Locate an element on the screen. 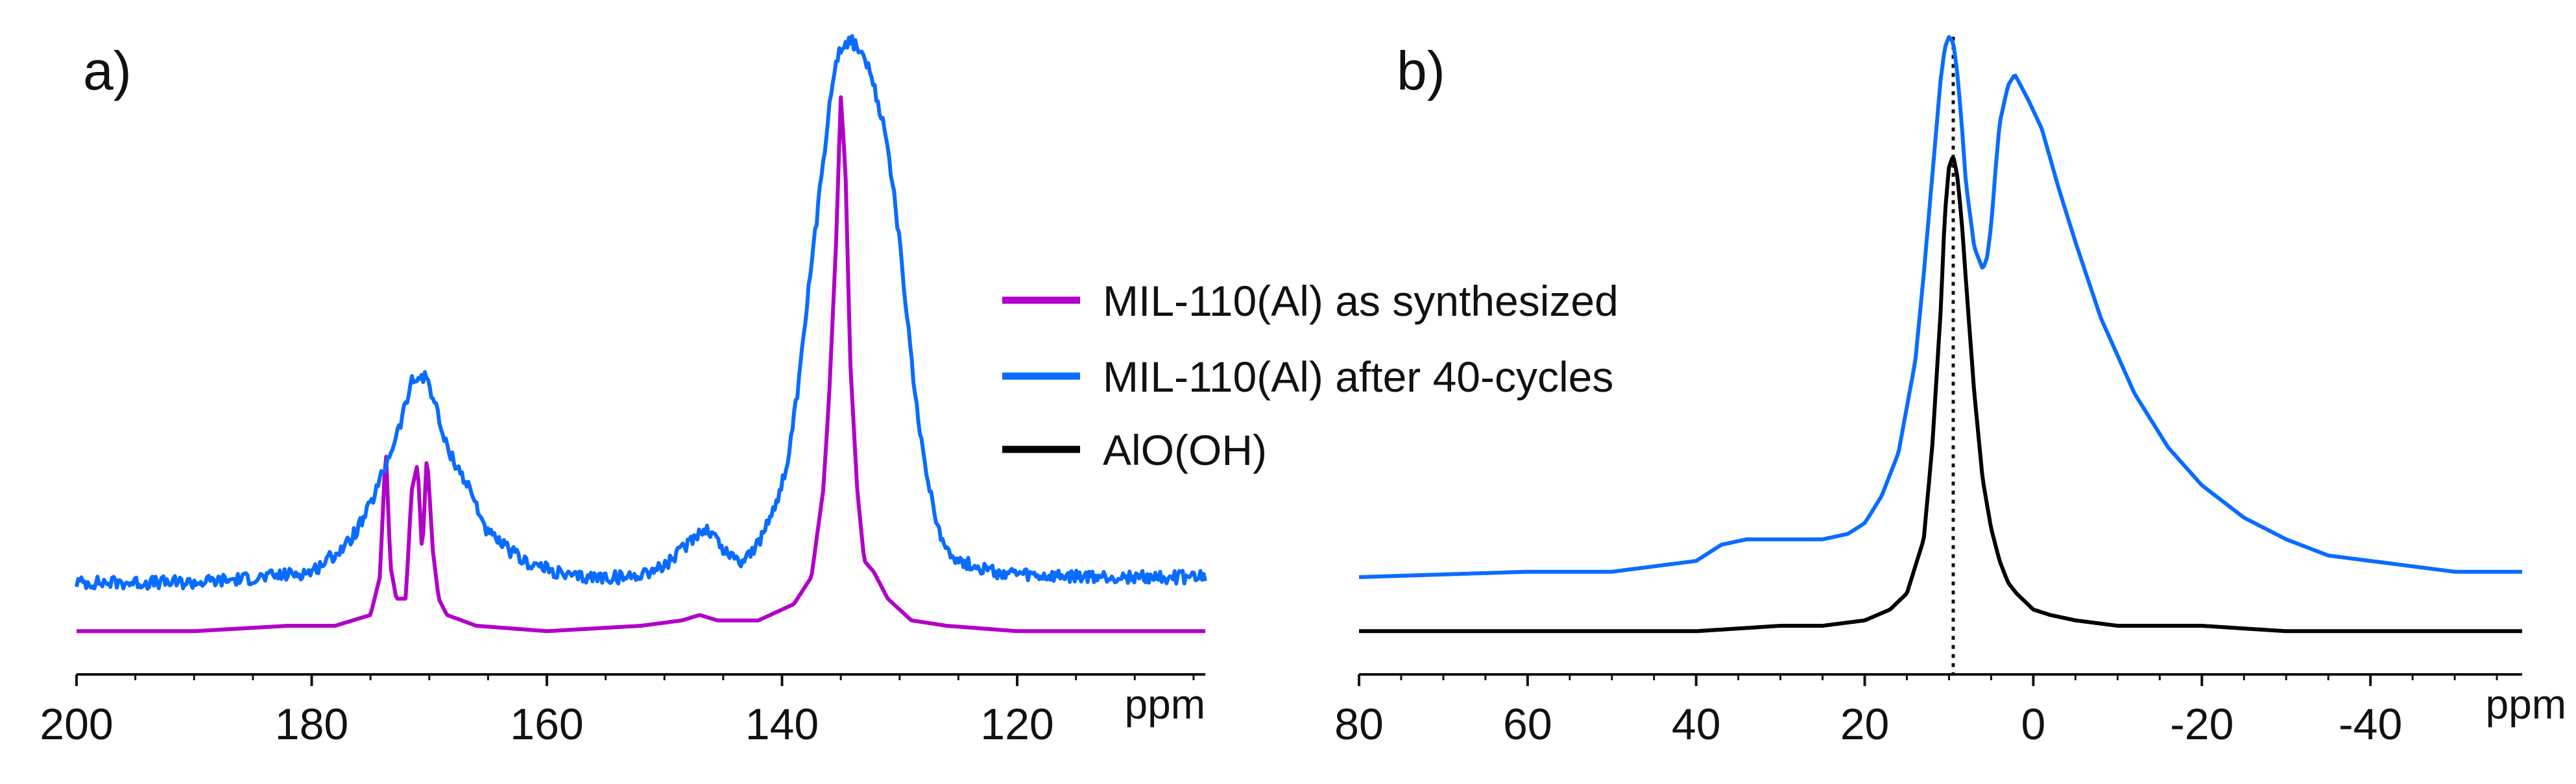 This screenshot has width=2576, height=784. legend-label-after-cycles: MIL-110(Al) after 40-cycles is located at coordinates (1358, 377).